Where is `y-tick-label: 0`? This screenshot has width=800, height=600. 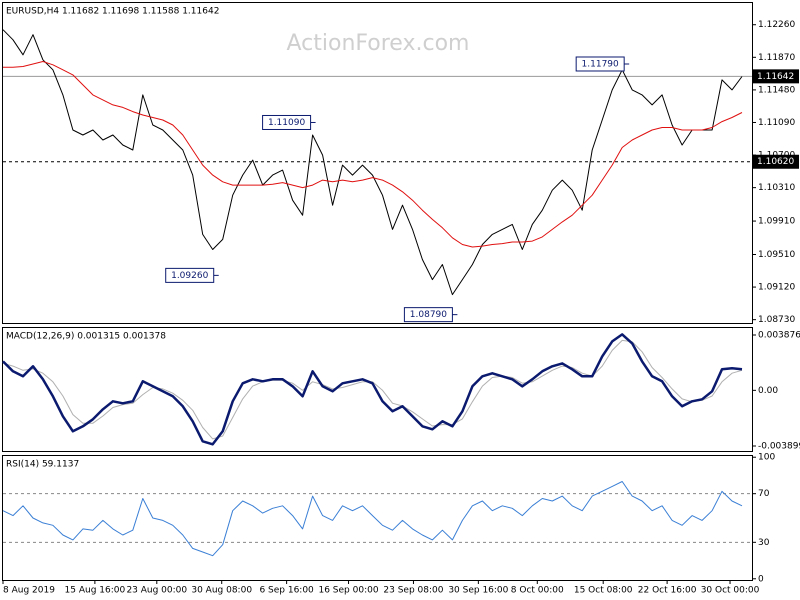 y-tick-label: 0 is located at coordinates (761, 579).